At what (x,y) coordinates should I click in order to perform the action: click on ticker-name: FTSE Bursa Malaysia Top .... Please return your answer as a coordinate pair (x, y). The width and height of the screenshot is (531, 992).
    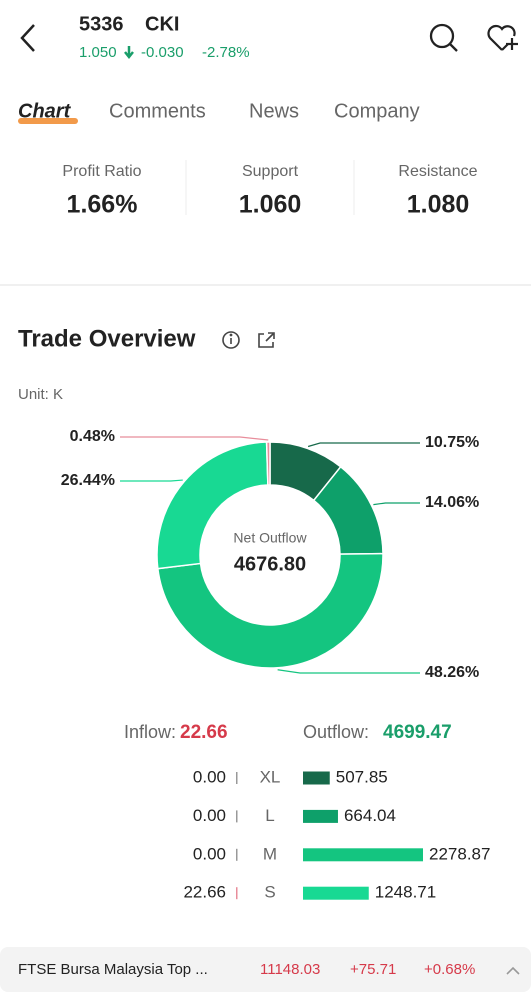
    Looking at the image, I should click on (113, 969).